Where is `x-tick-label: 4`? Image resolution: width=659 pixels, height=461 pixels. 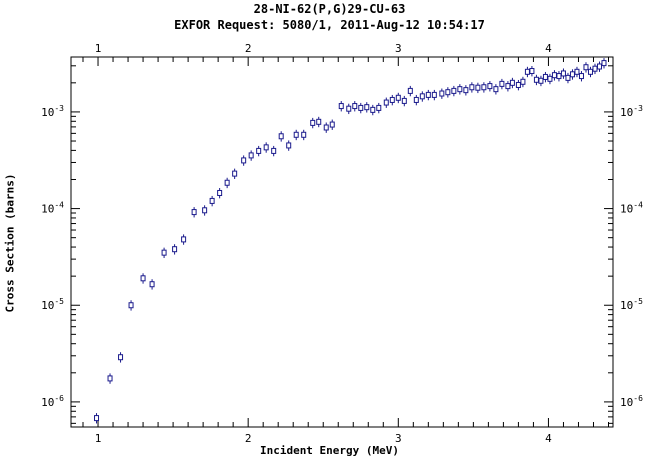
x-tick-label: 4 is located at coordinates (548, 438).